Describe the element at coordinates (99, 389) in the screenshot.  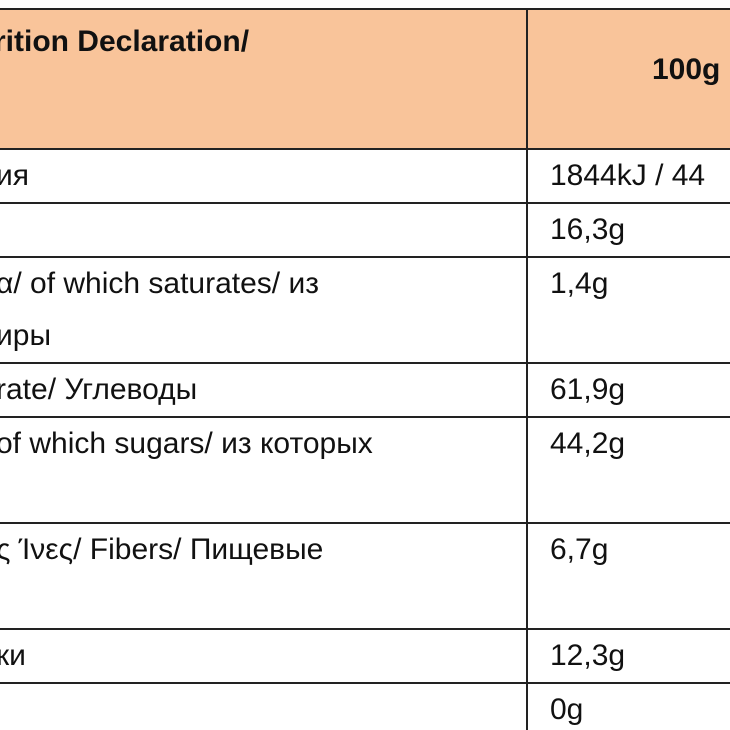
I see `row-label-line: rate/ Углеводы` at that location.